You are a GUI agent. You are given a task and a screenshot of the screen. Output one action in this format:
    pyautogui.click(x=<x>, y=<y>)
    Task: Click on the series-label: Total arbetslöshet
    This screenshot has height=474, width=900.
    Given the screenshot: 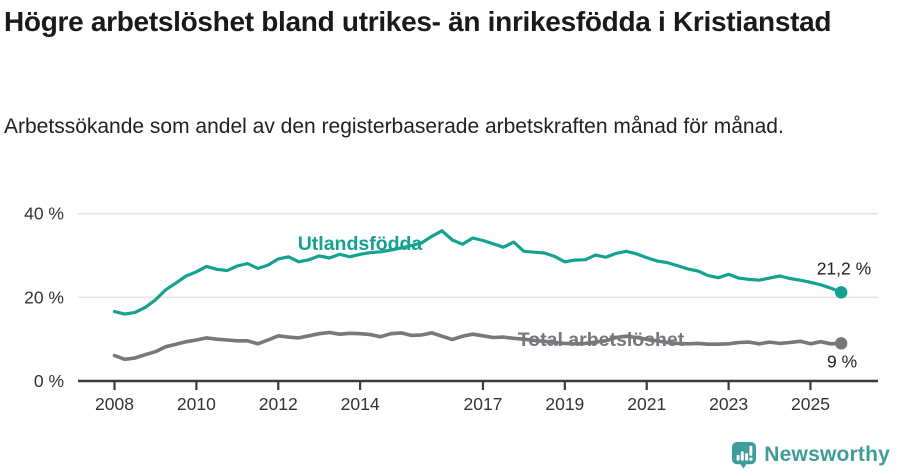 What is the action you would take?
    pyautogui.click(x=601, y=340)
    